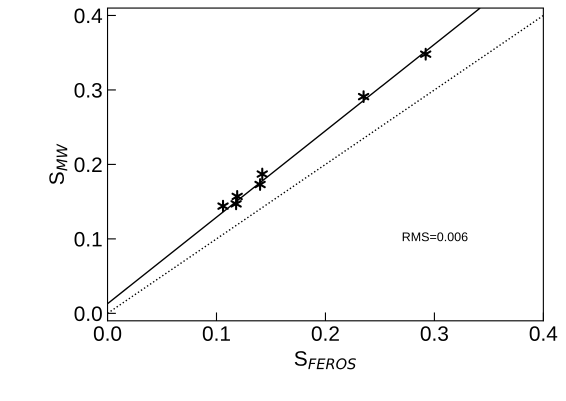  What do you see at coordinates (108, 333) in the screenshot?
I see `x-tick-label: 0.0` at bounding box center [108, 333].